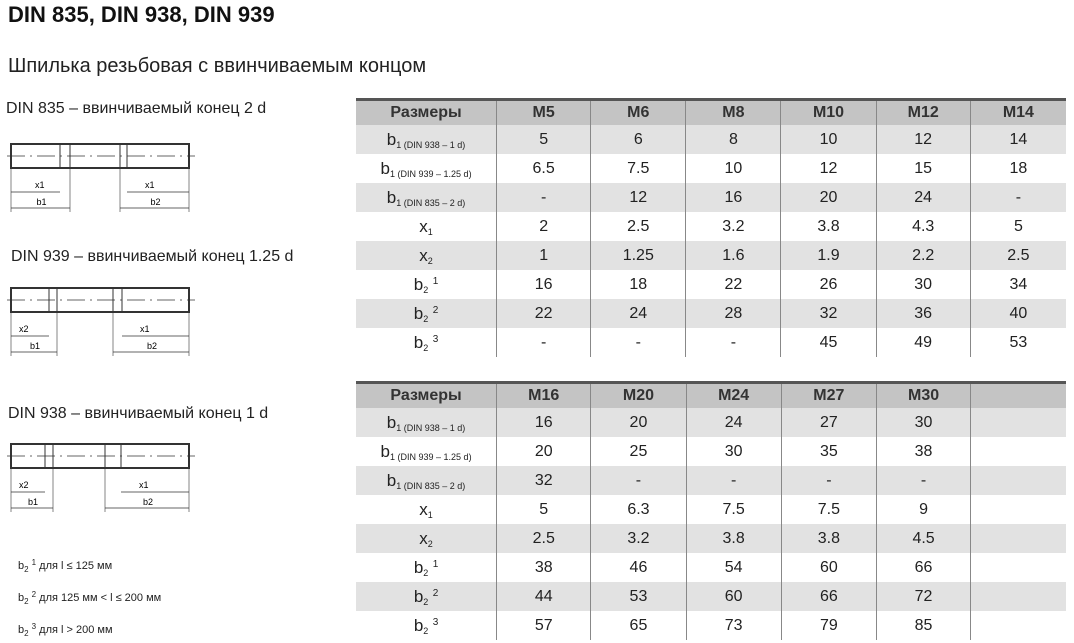  What do you see at coordinates (543, 255) in the screenshot?
I see `table-cell: 1` at bounding box center [543, 255].